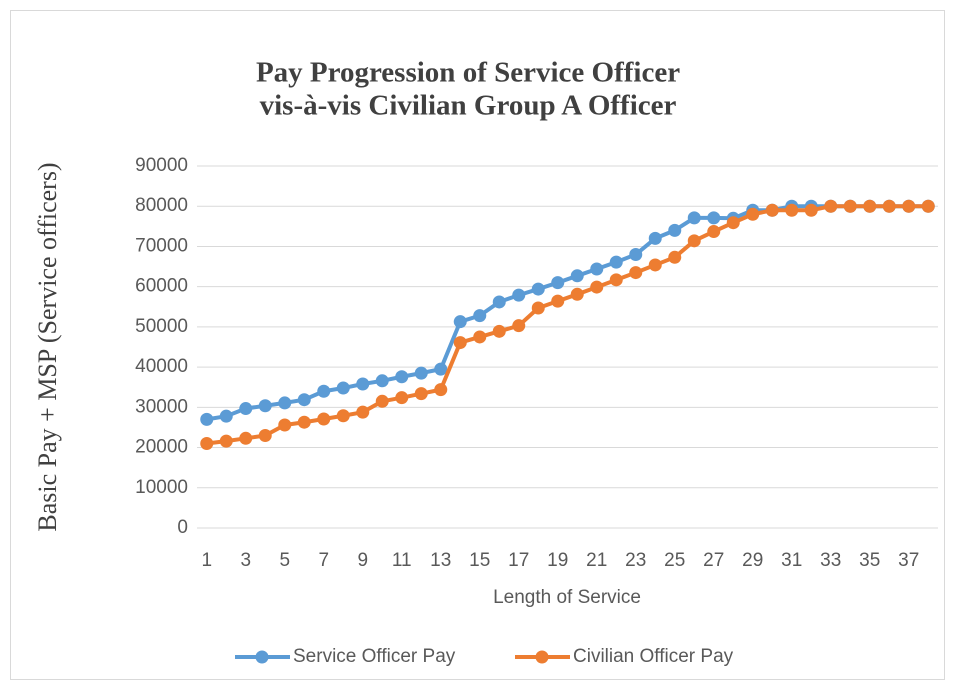  Describe the element at coordinates (402, 560) in the screenshot. I see `x-tick-label: 11` at that location.